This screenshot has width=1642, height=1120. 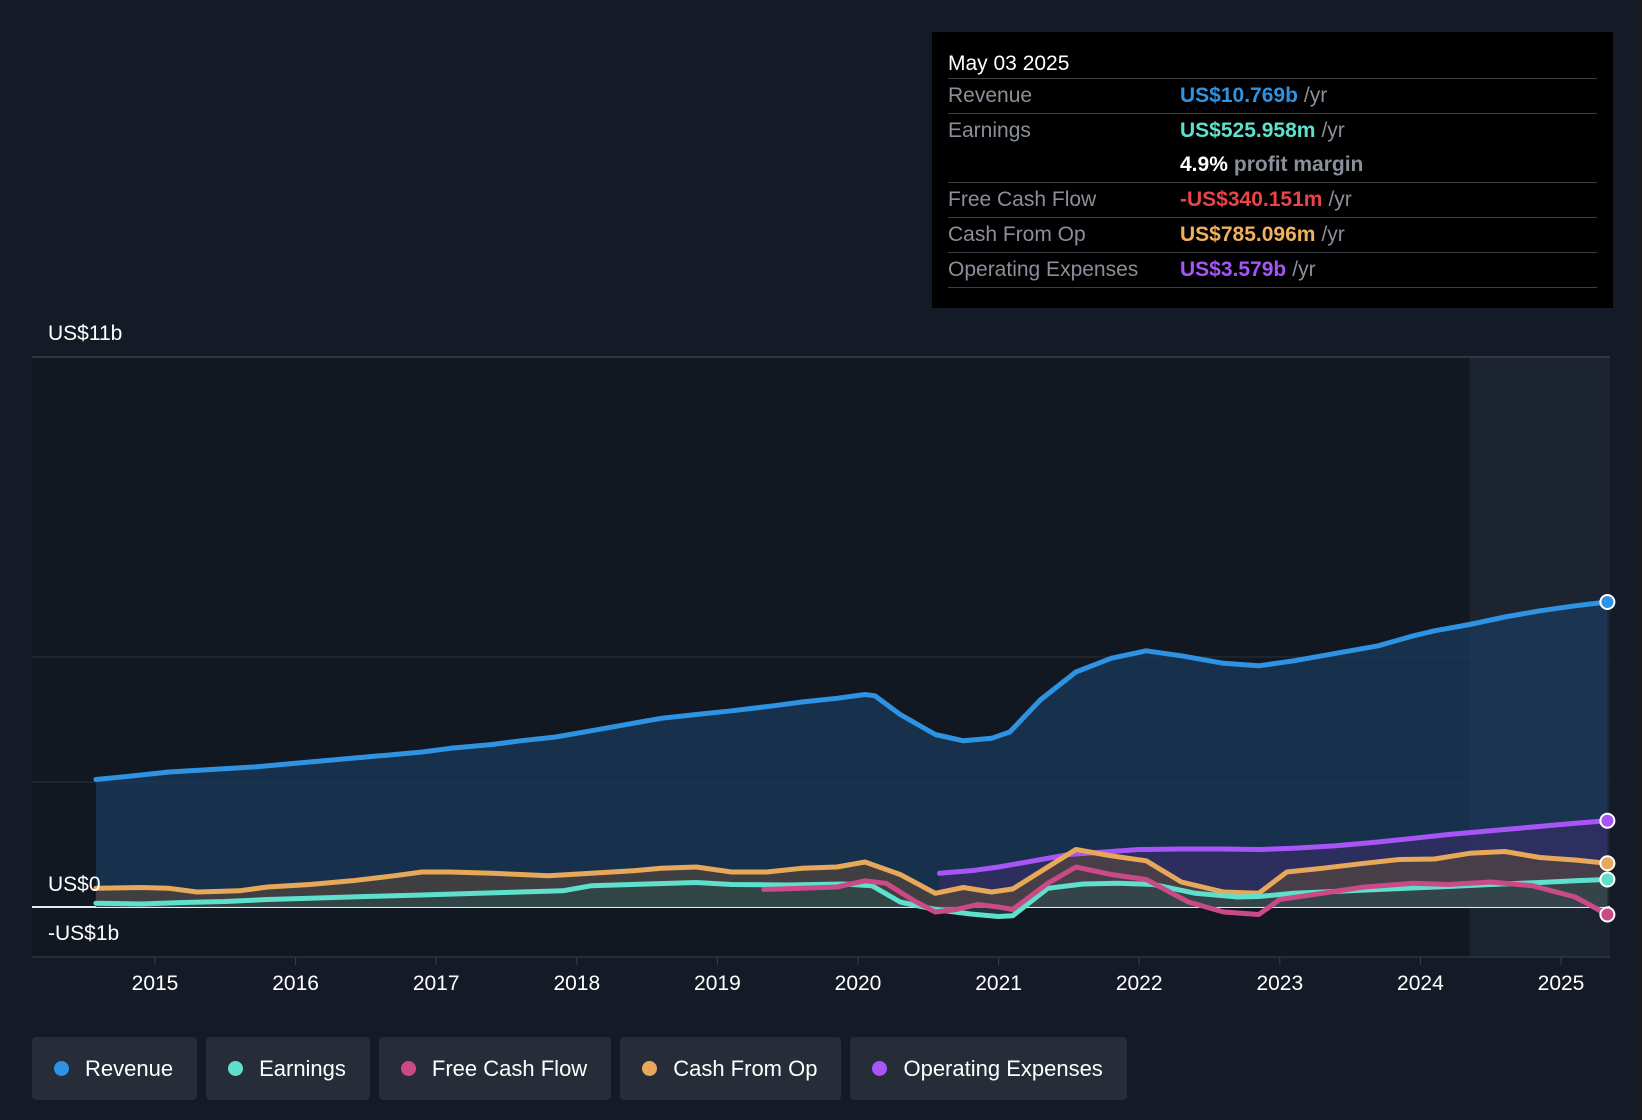 What do you see at coordinates (436, 983) in the screenshot?
I see `x-tick-label: 2017` at bounding box center [436, 983].